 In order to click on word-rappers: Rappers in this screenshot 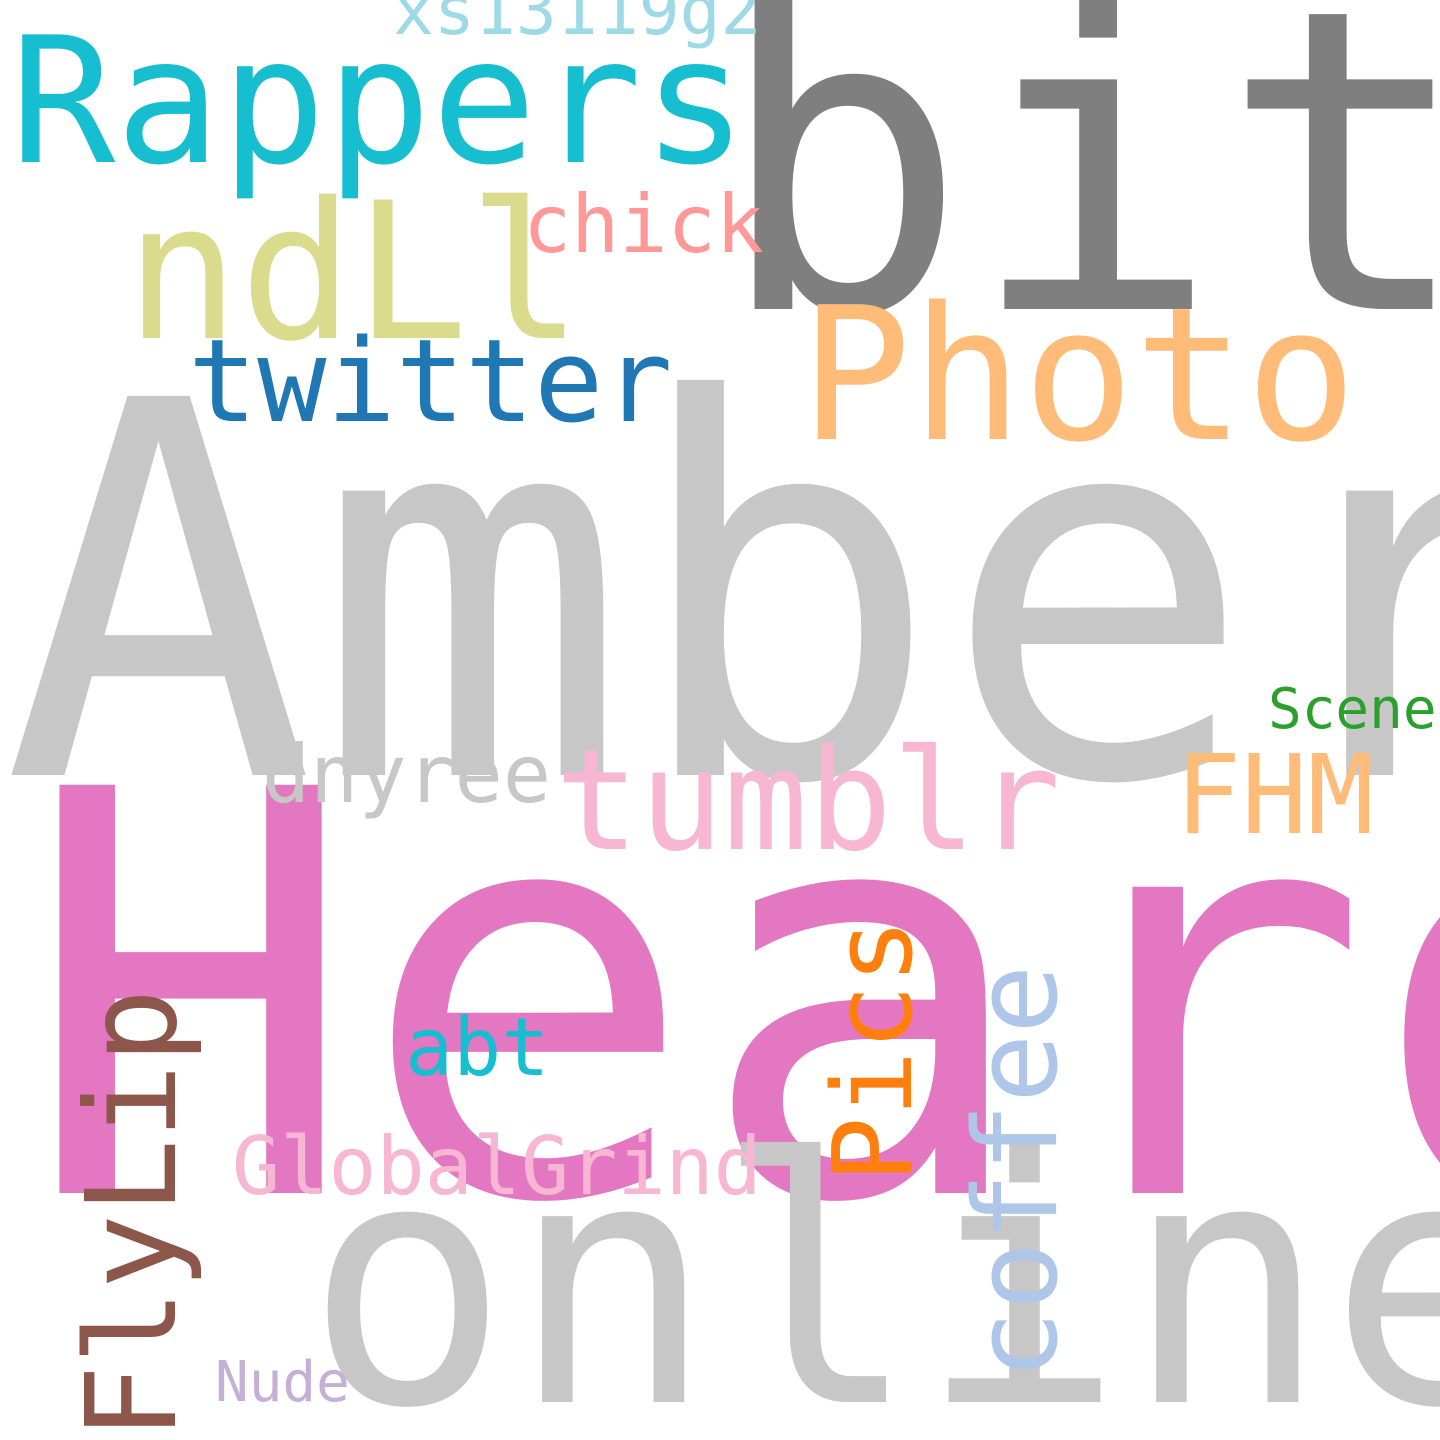, I will do `click(379, 102)`.